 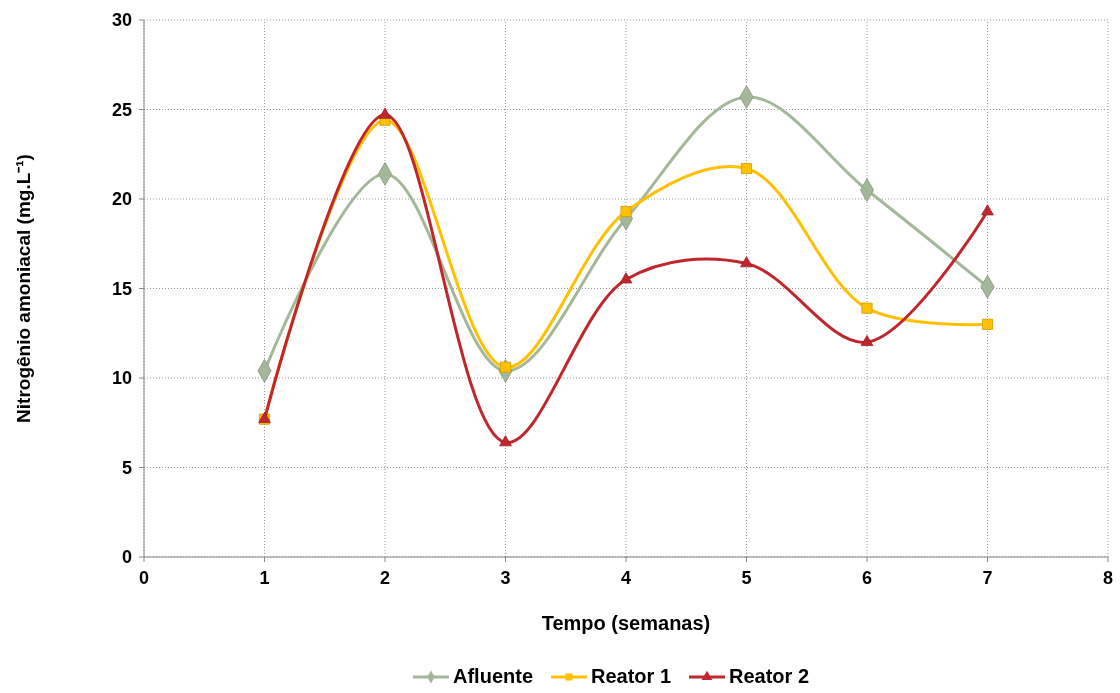 What do you see at coordinates (121, 199) in the screenshot?
I see `y-tick-label: 20` at bounding box center [121, 199].